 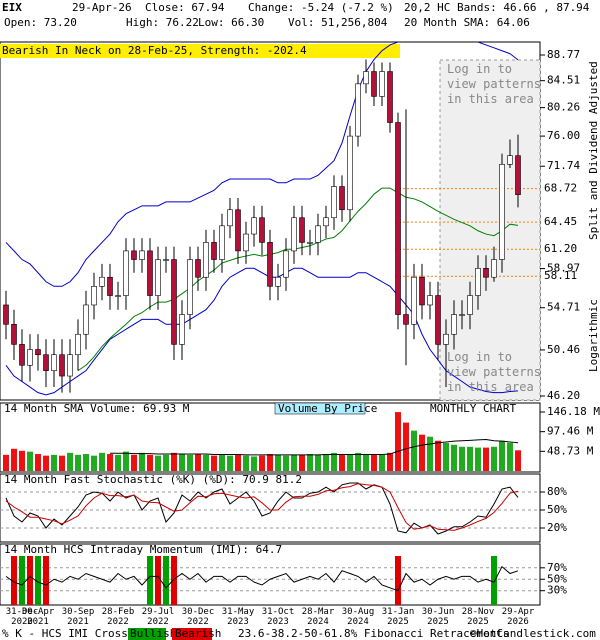 What do you see at coordinates (593, 335) in the screenshot?
I see `axis-note: Logarithmic` at bounding box center [593, 335].